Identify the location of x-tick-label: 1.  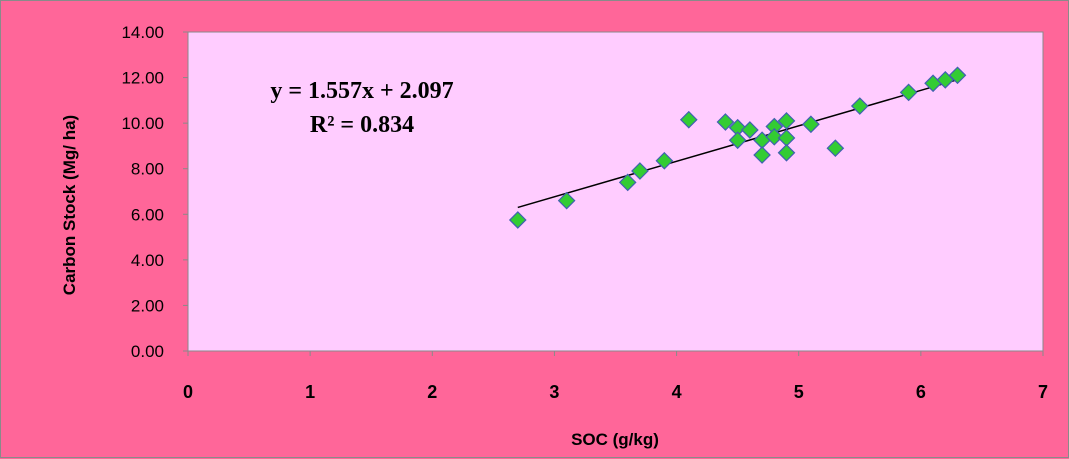
(310, 392).